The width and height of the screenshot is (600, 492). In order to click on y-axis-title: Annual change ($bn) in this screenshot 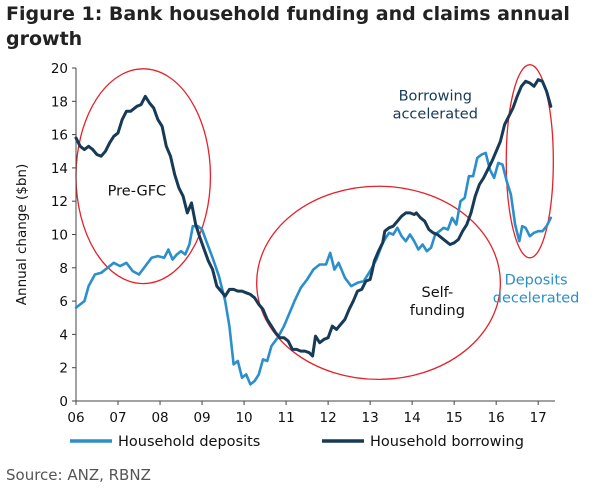, I will do `click(22, 234)`.